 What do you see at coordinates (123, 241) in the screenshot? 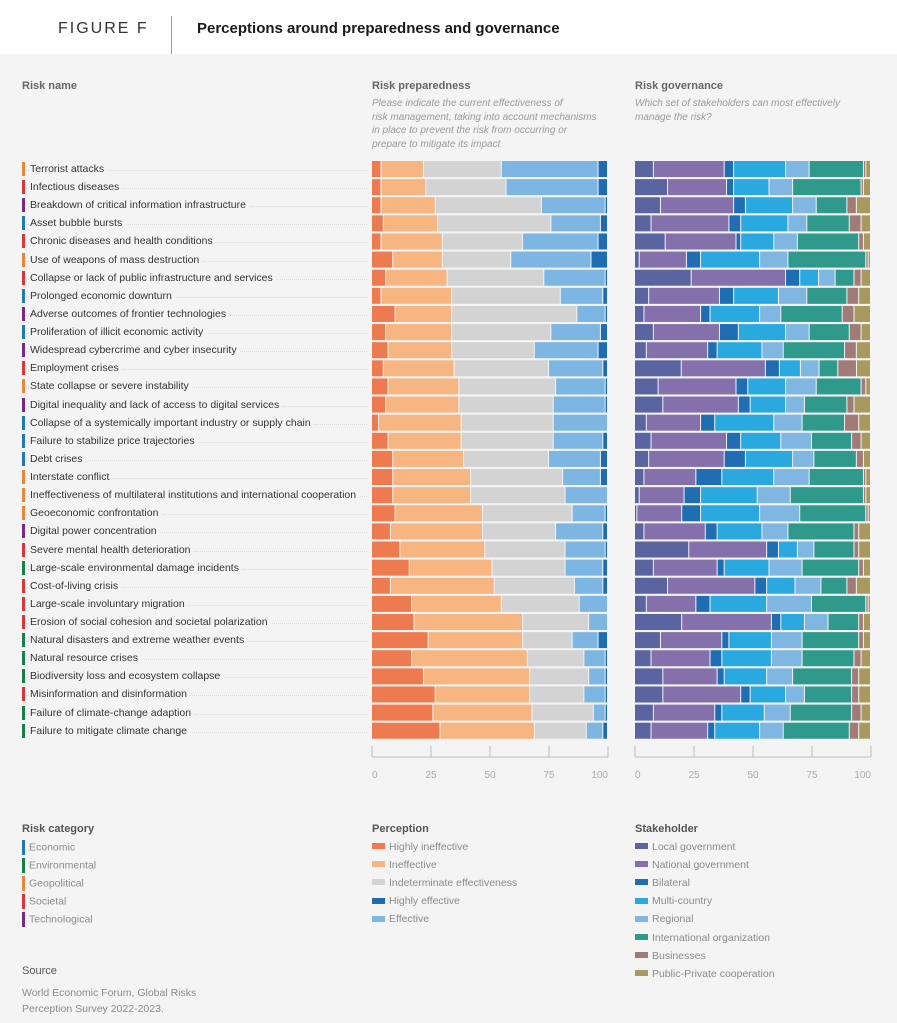
I see `risk-name: Chronic diseases and health conditions` at bounding box center [123, 241].